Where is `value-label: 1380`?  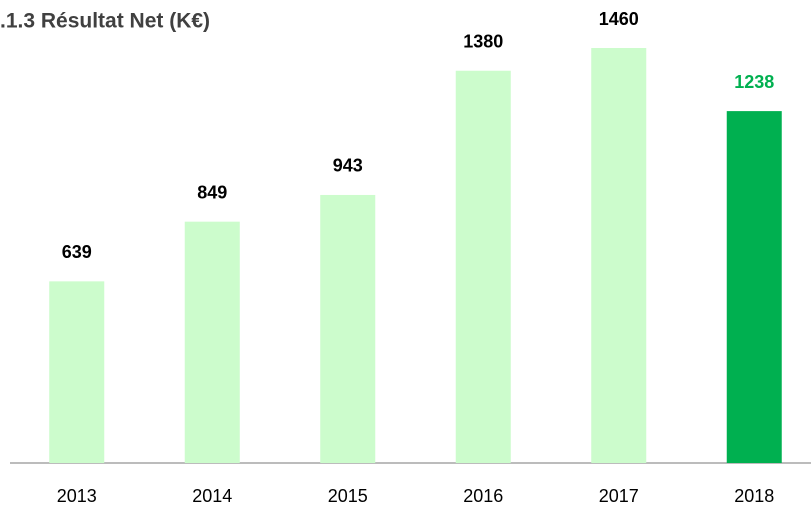
value-label: 1380 is located at coordinates (483, 41).